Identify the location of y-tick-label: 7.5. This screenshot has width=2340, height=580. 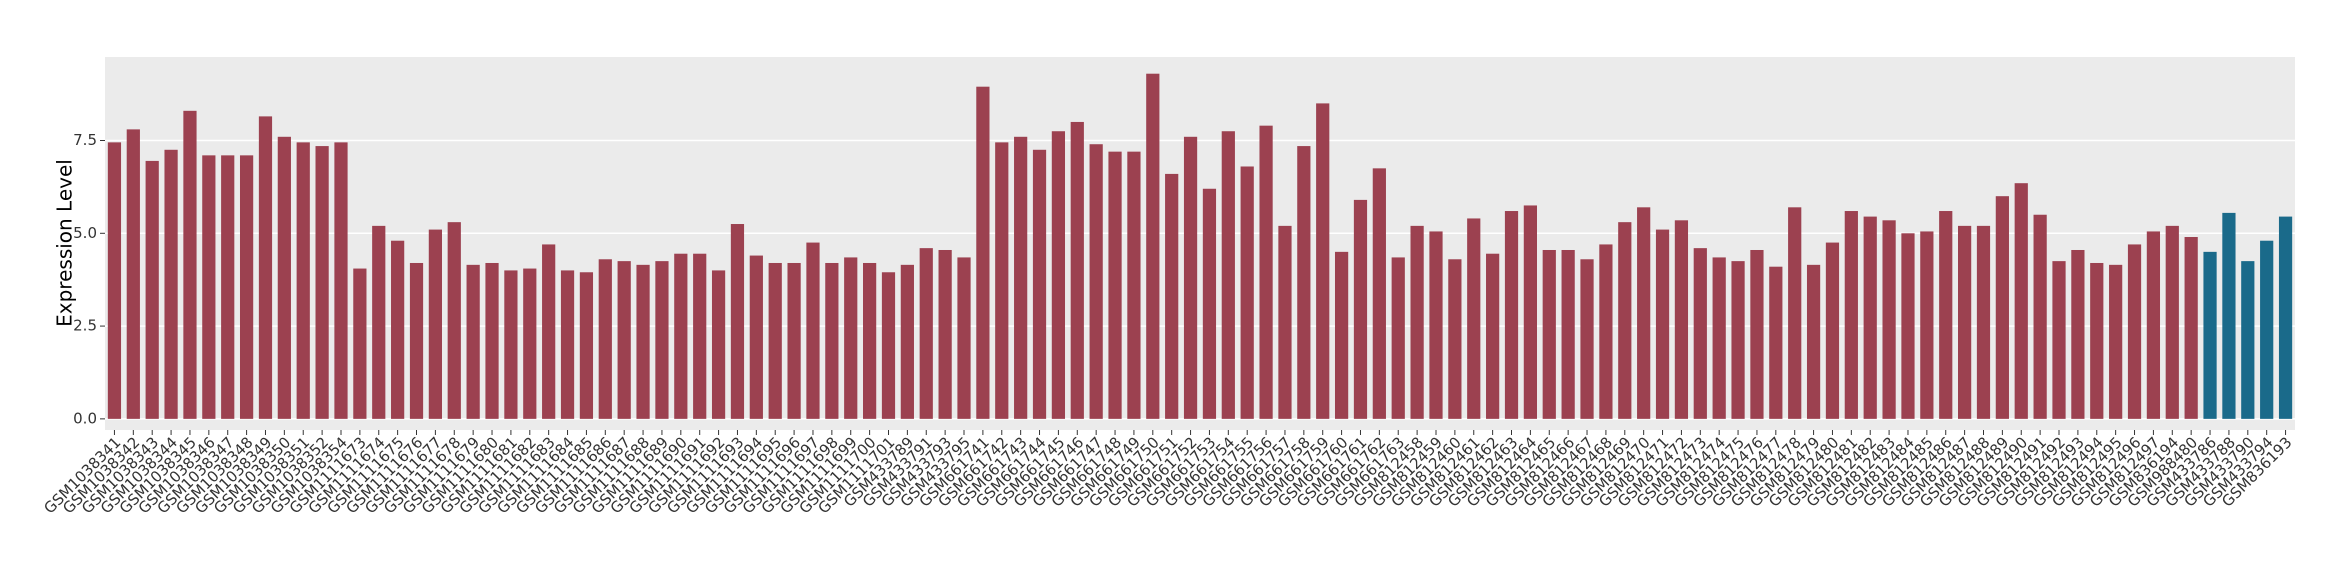
(85, 140).